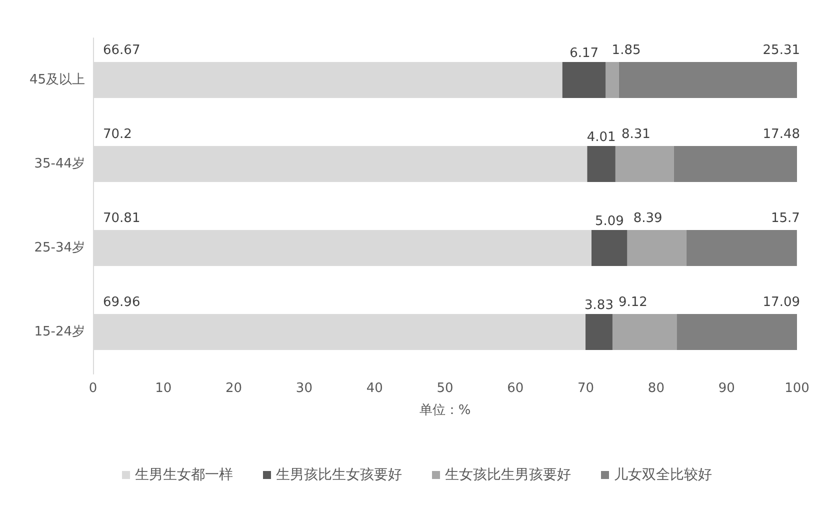 The width and height of the screenshot is (834, 509). I want to click on data-label: 6.17, so click(584, 53).